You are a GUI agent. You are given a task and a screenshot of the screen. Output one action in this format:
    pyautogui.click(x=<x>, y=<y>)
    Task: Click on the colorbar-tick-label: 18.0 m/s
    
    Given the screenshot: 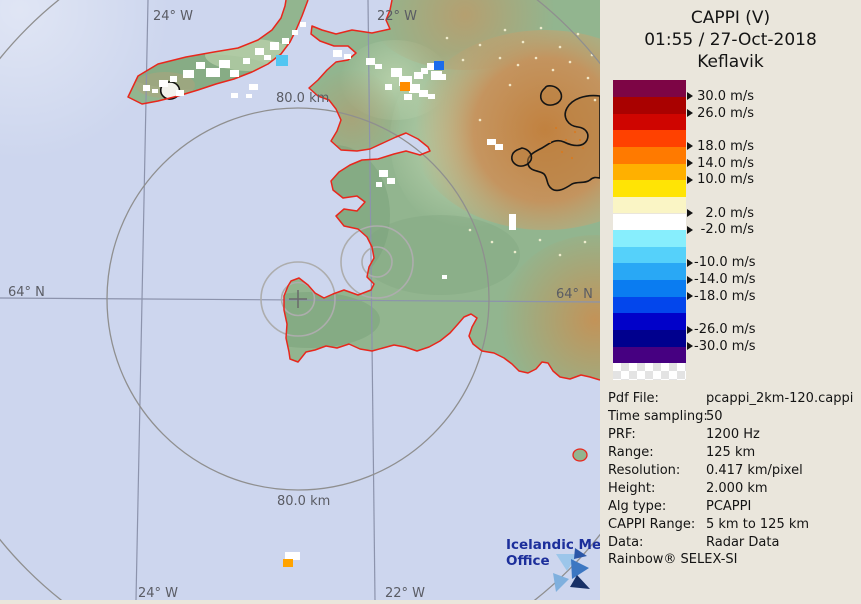 What is the action you would take?
    pyautogui.click(x=725, y=146)
    